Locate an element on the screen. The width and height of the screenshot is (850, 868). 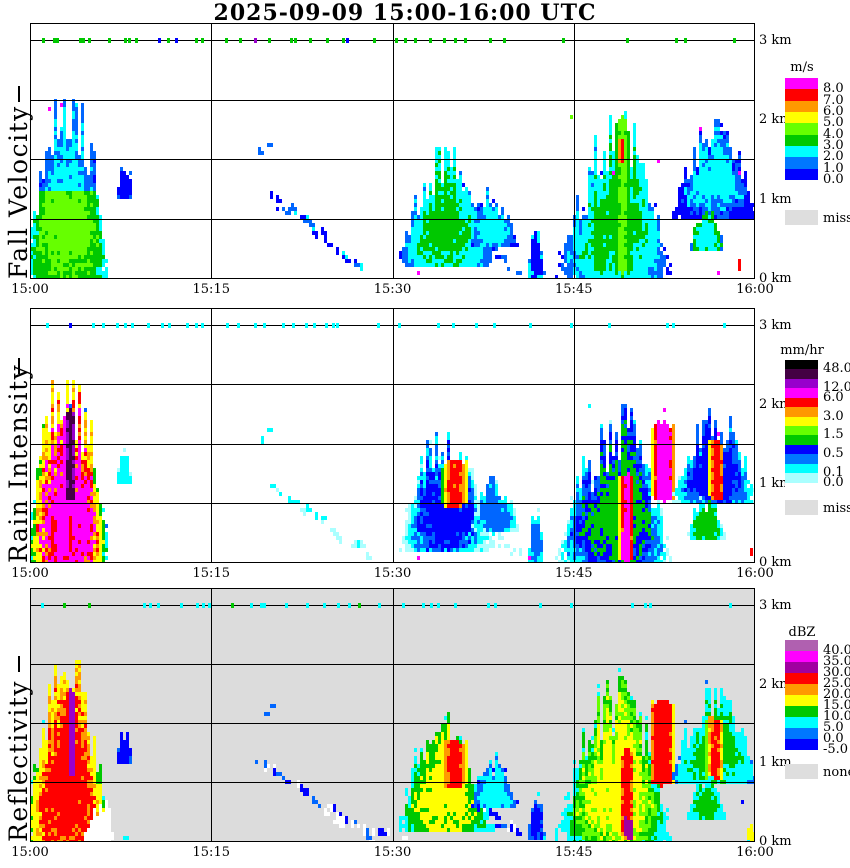
colorbar-missing-label: none is located at coordinates (836, 772).